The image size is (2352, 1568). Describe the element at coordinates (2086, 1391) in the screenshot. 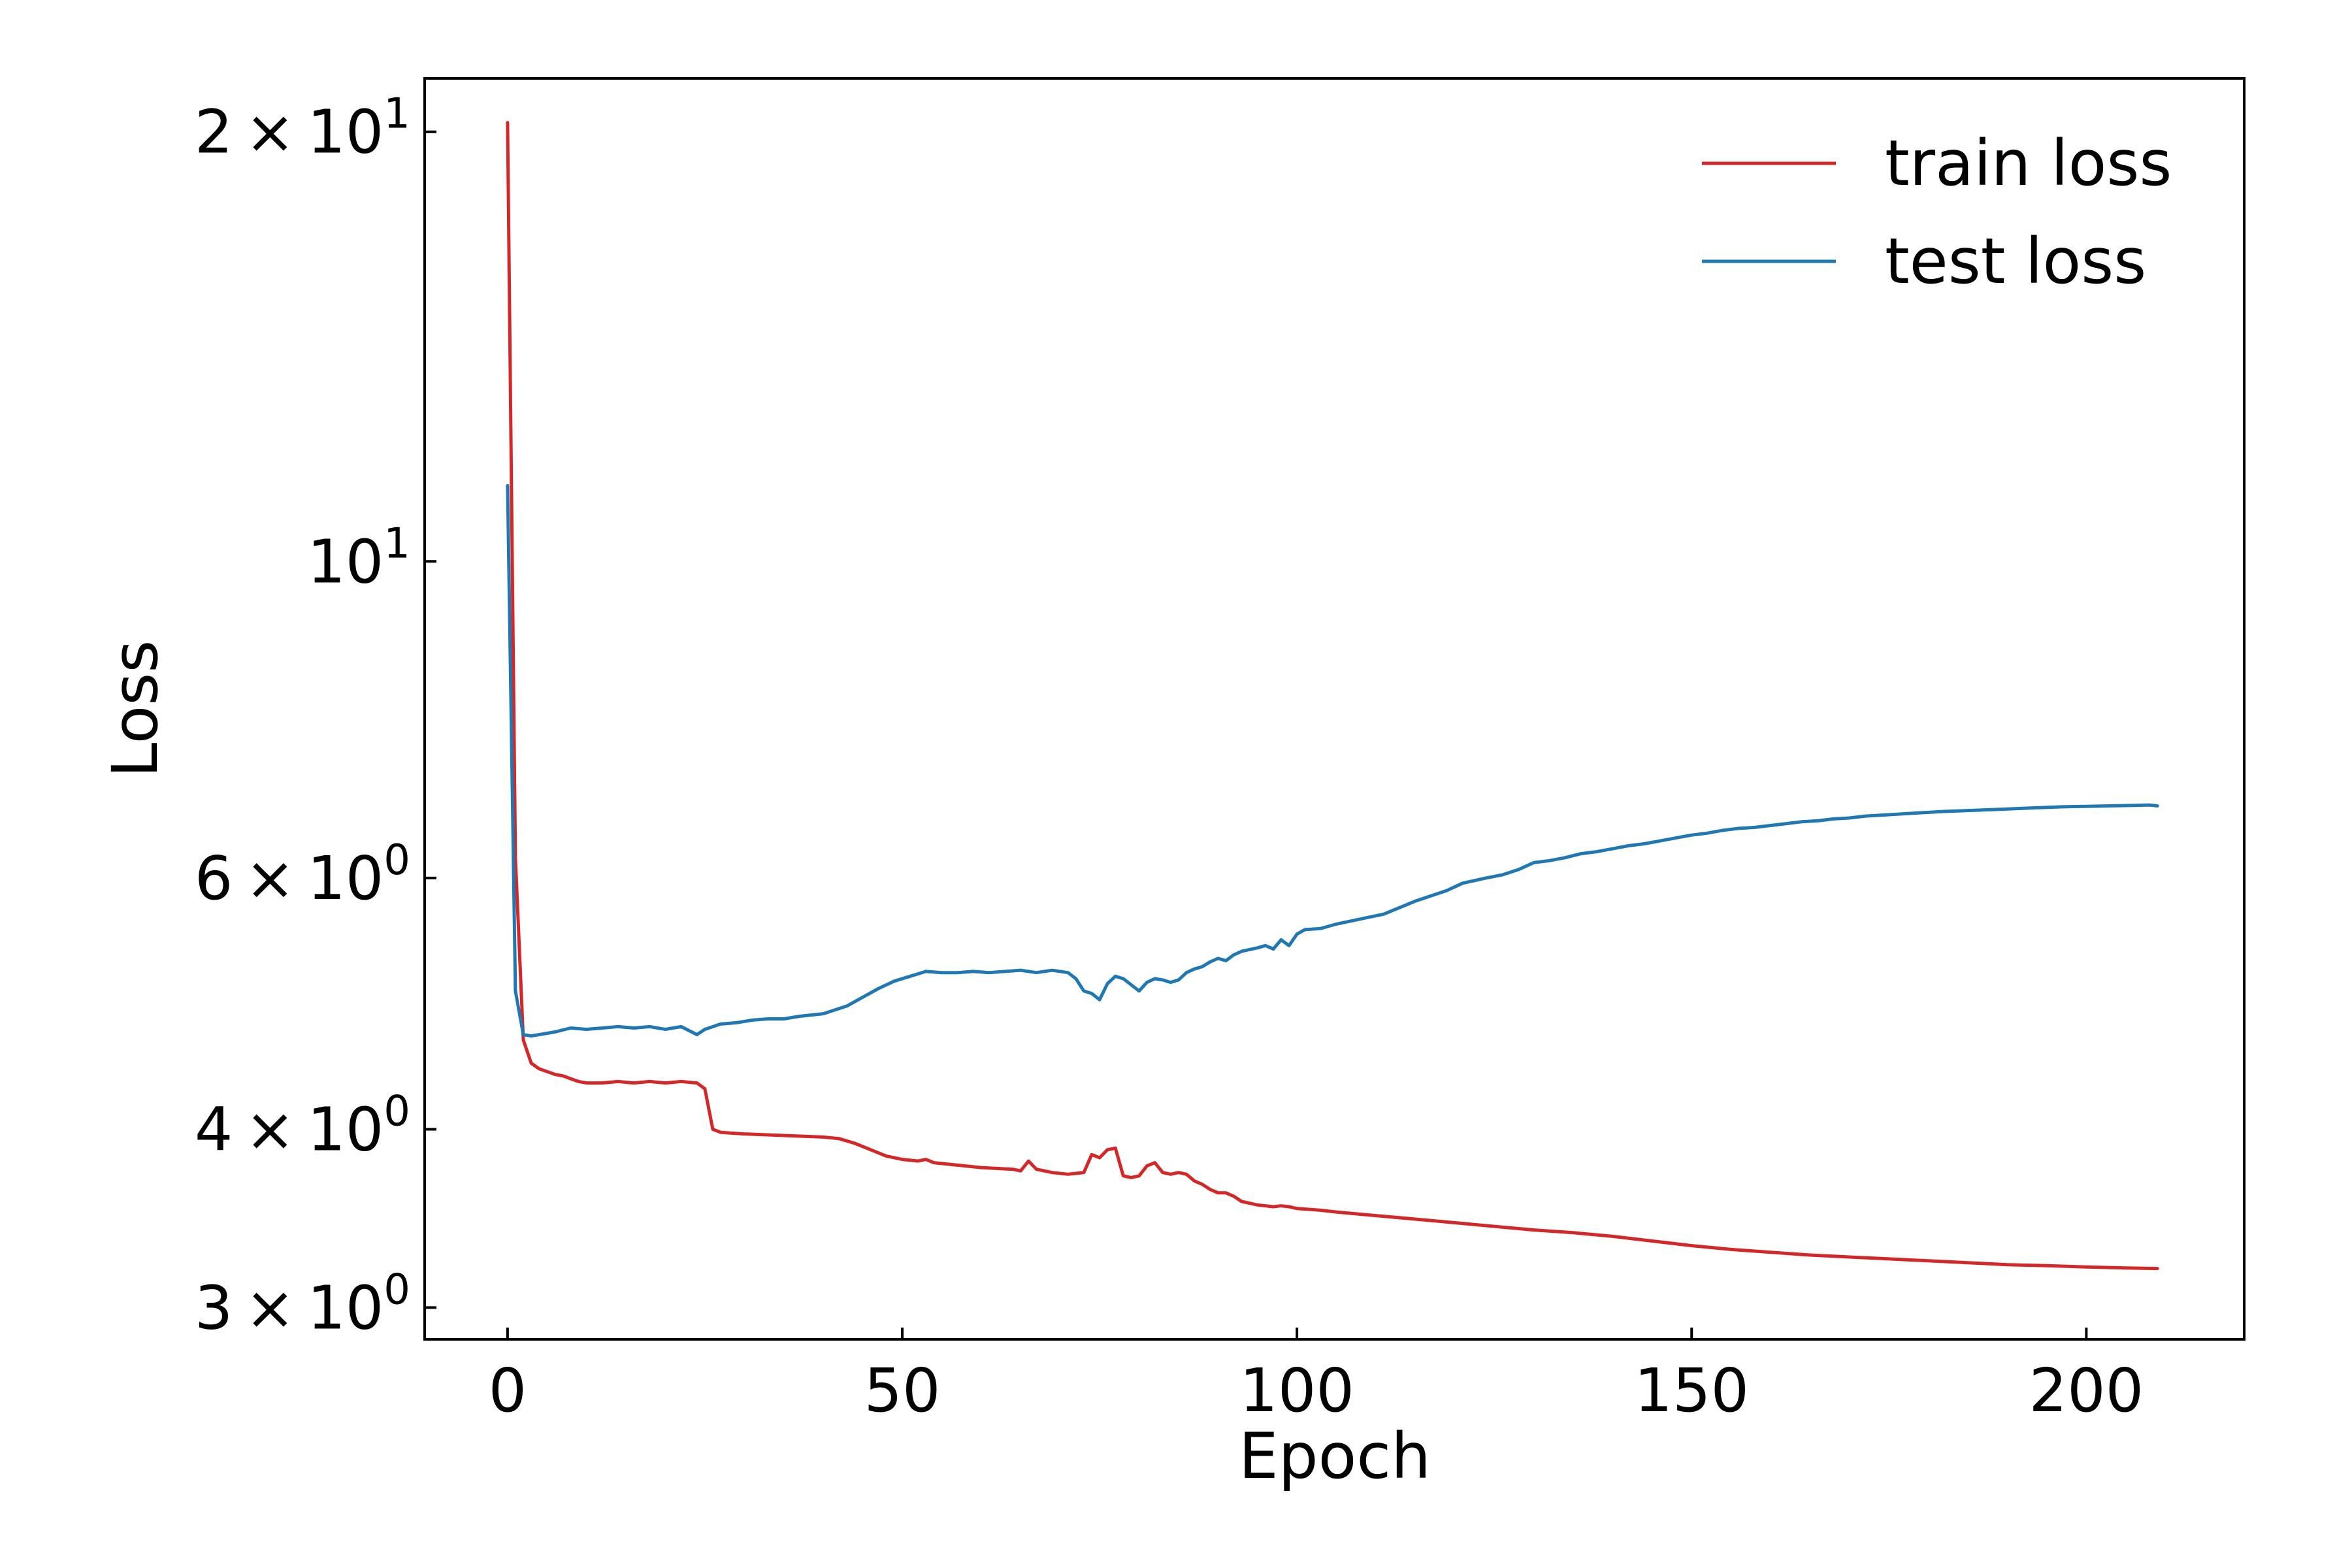

I see `x-tick-label: 200` at that location.